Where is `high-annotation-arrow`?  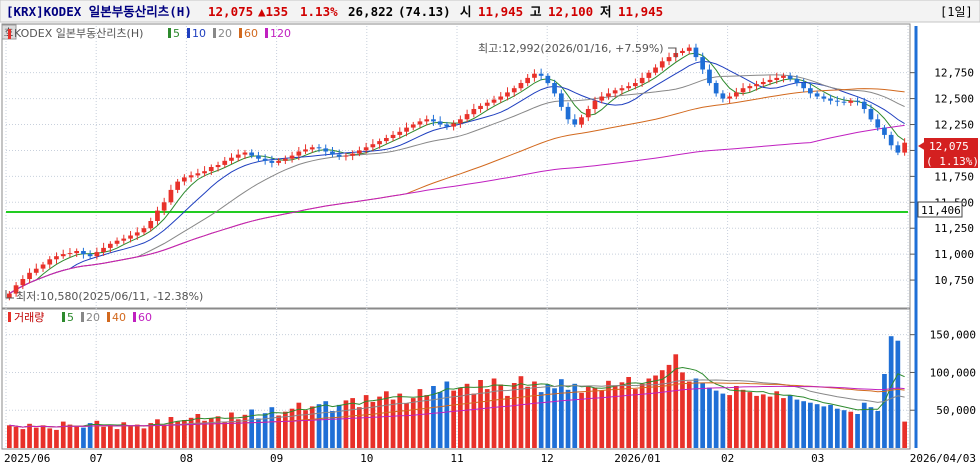
high-annotation-arrow is located at coordinates (672, 52).